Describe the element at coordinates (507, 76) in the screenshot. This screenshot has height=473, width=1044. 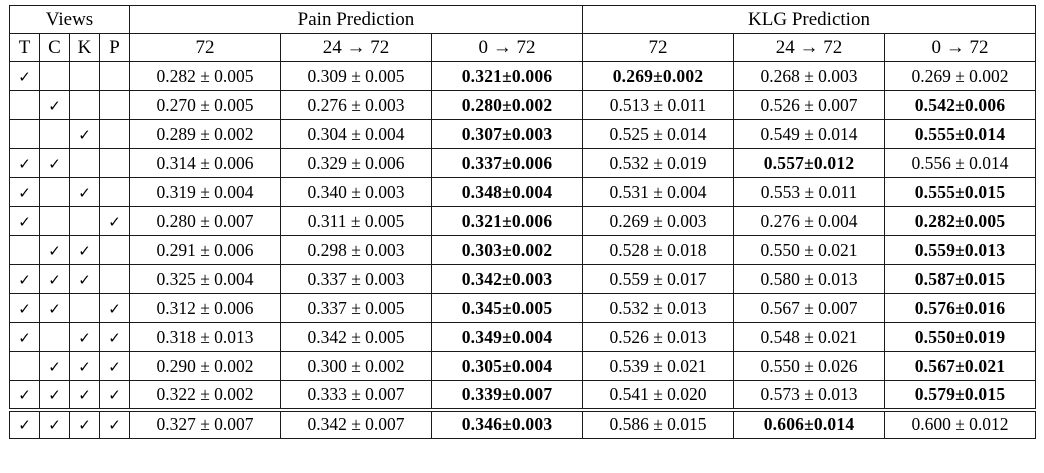
I see `metric-cell: 0.321±0.006` at that location.